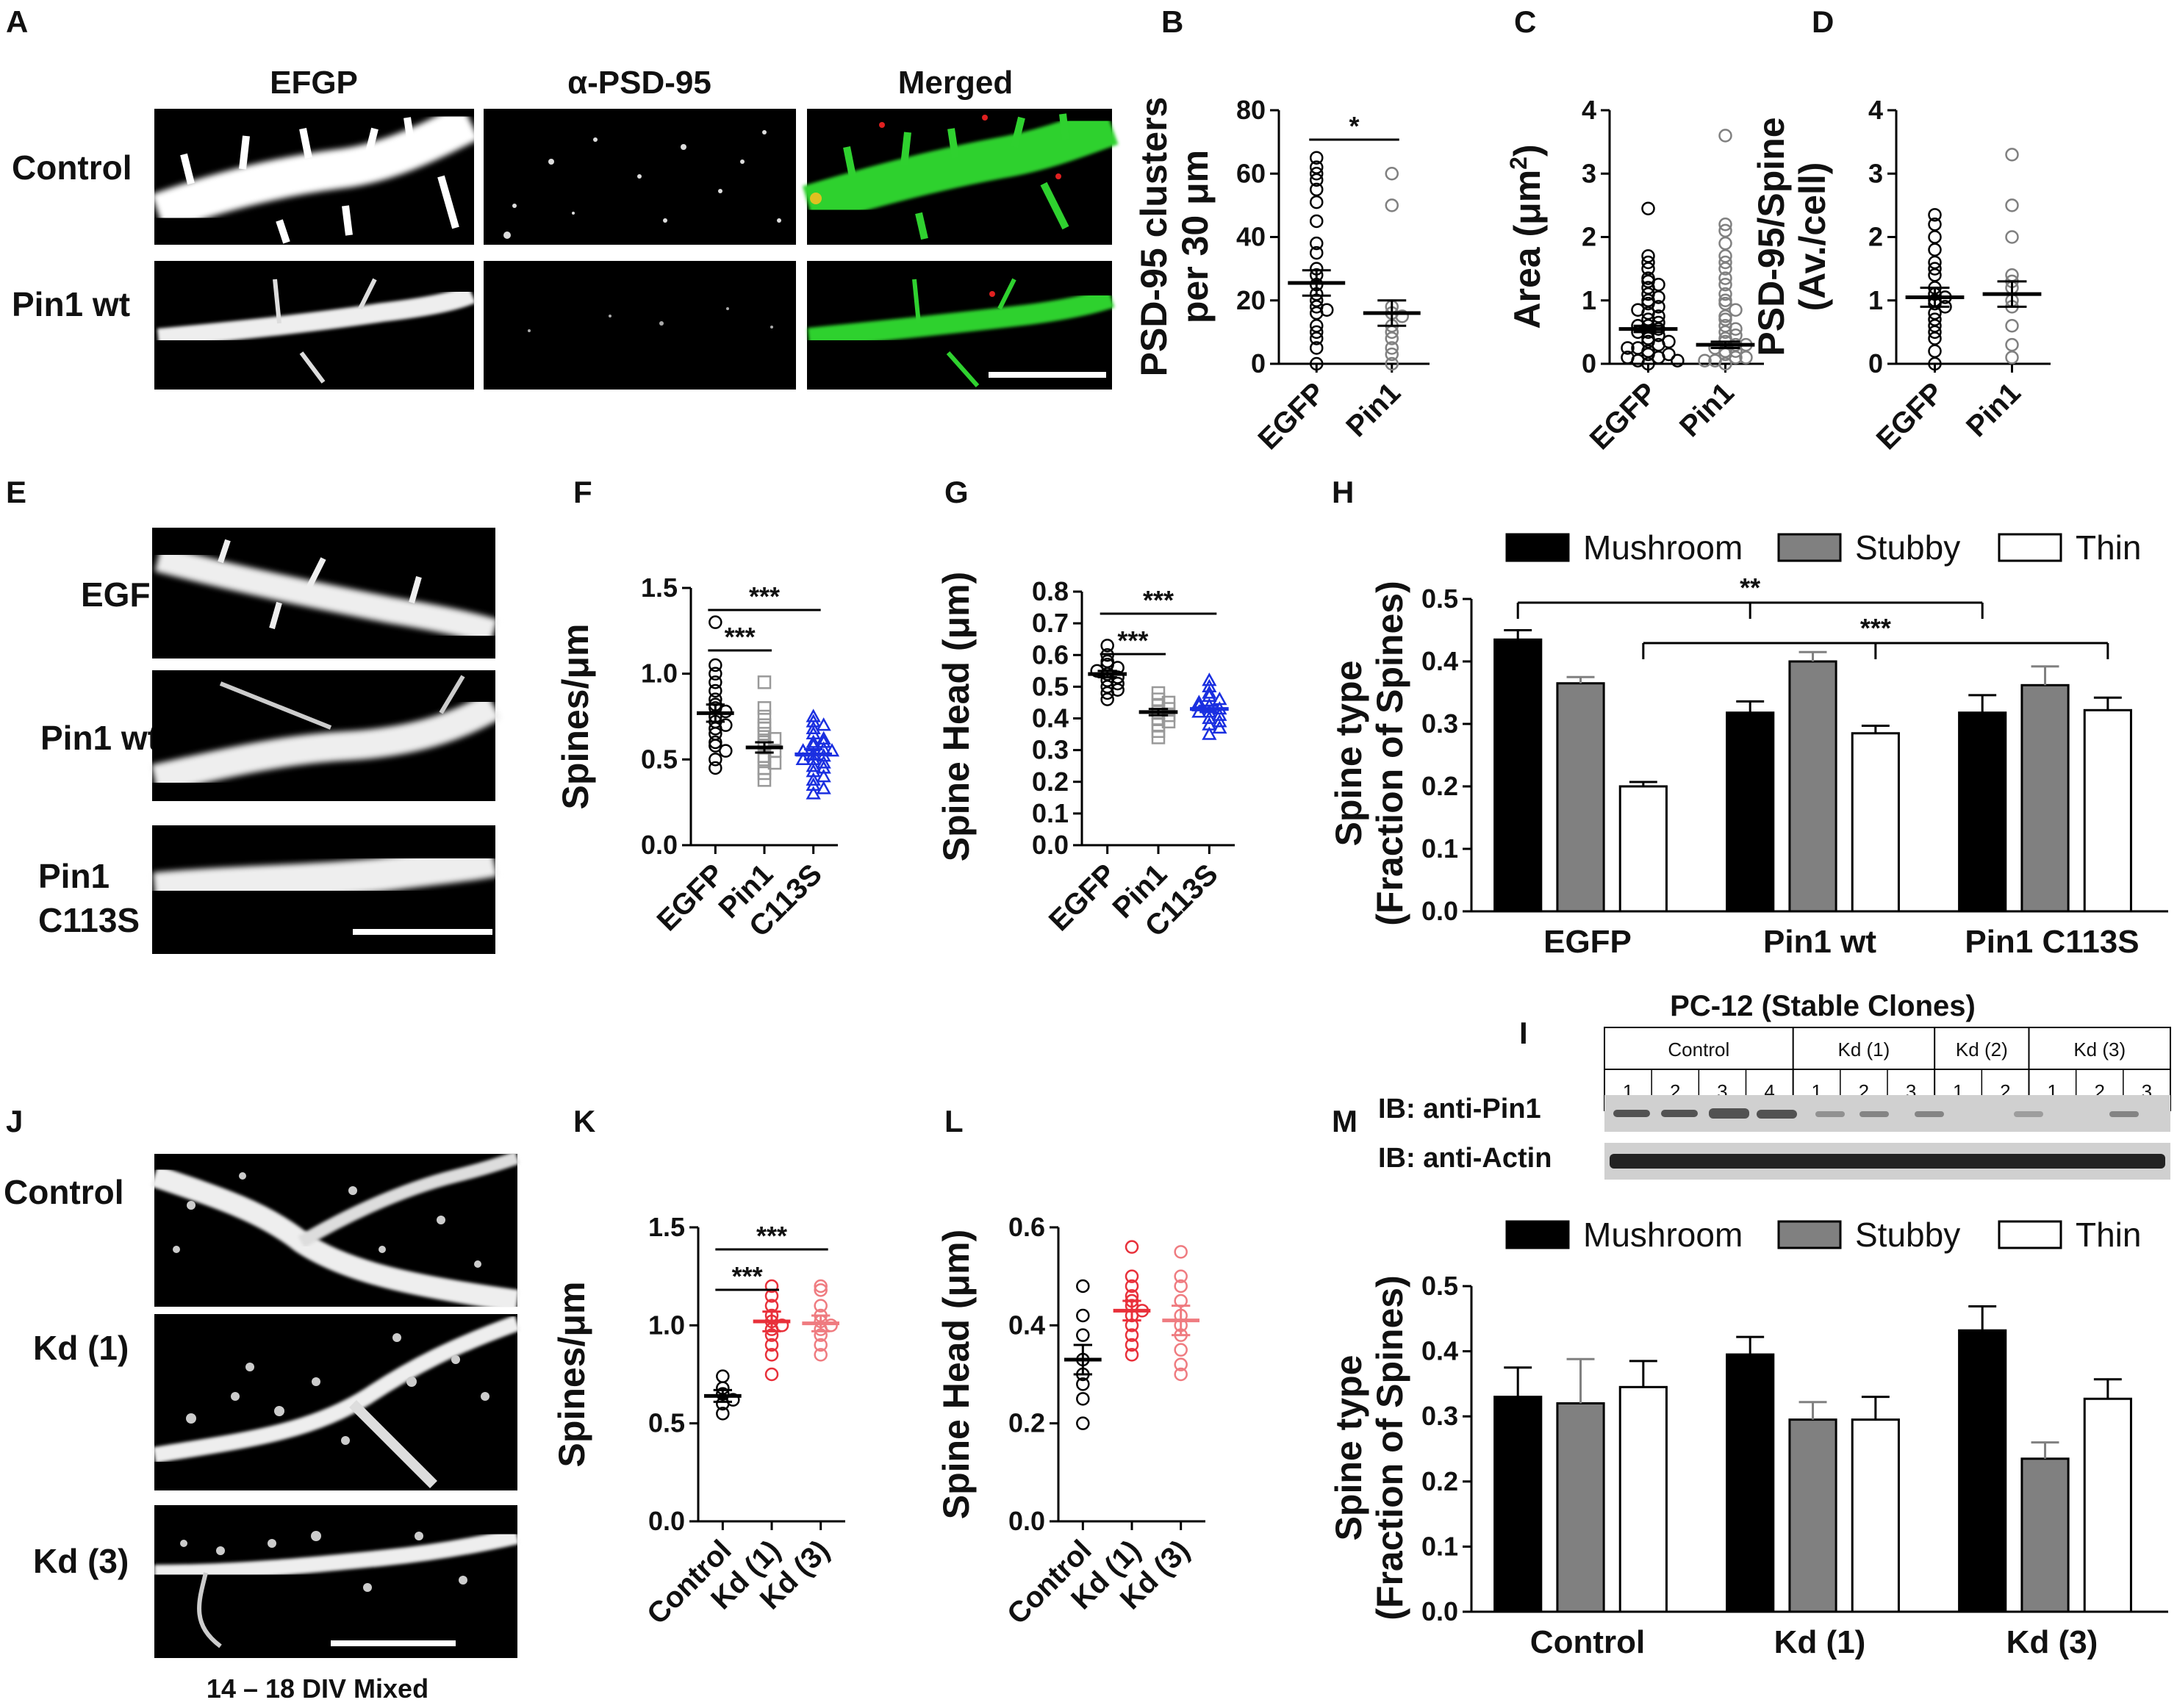  What do you see at coordinates (1527, 150) in the screenshot?
I see `chart-c-y-title-close: )` at bounding box center [1527, 150].